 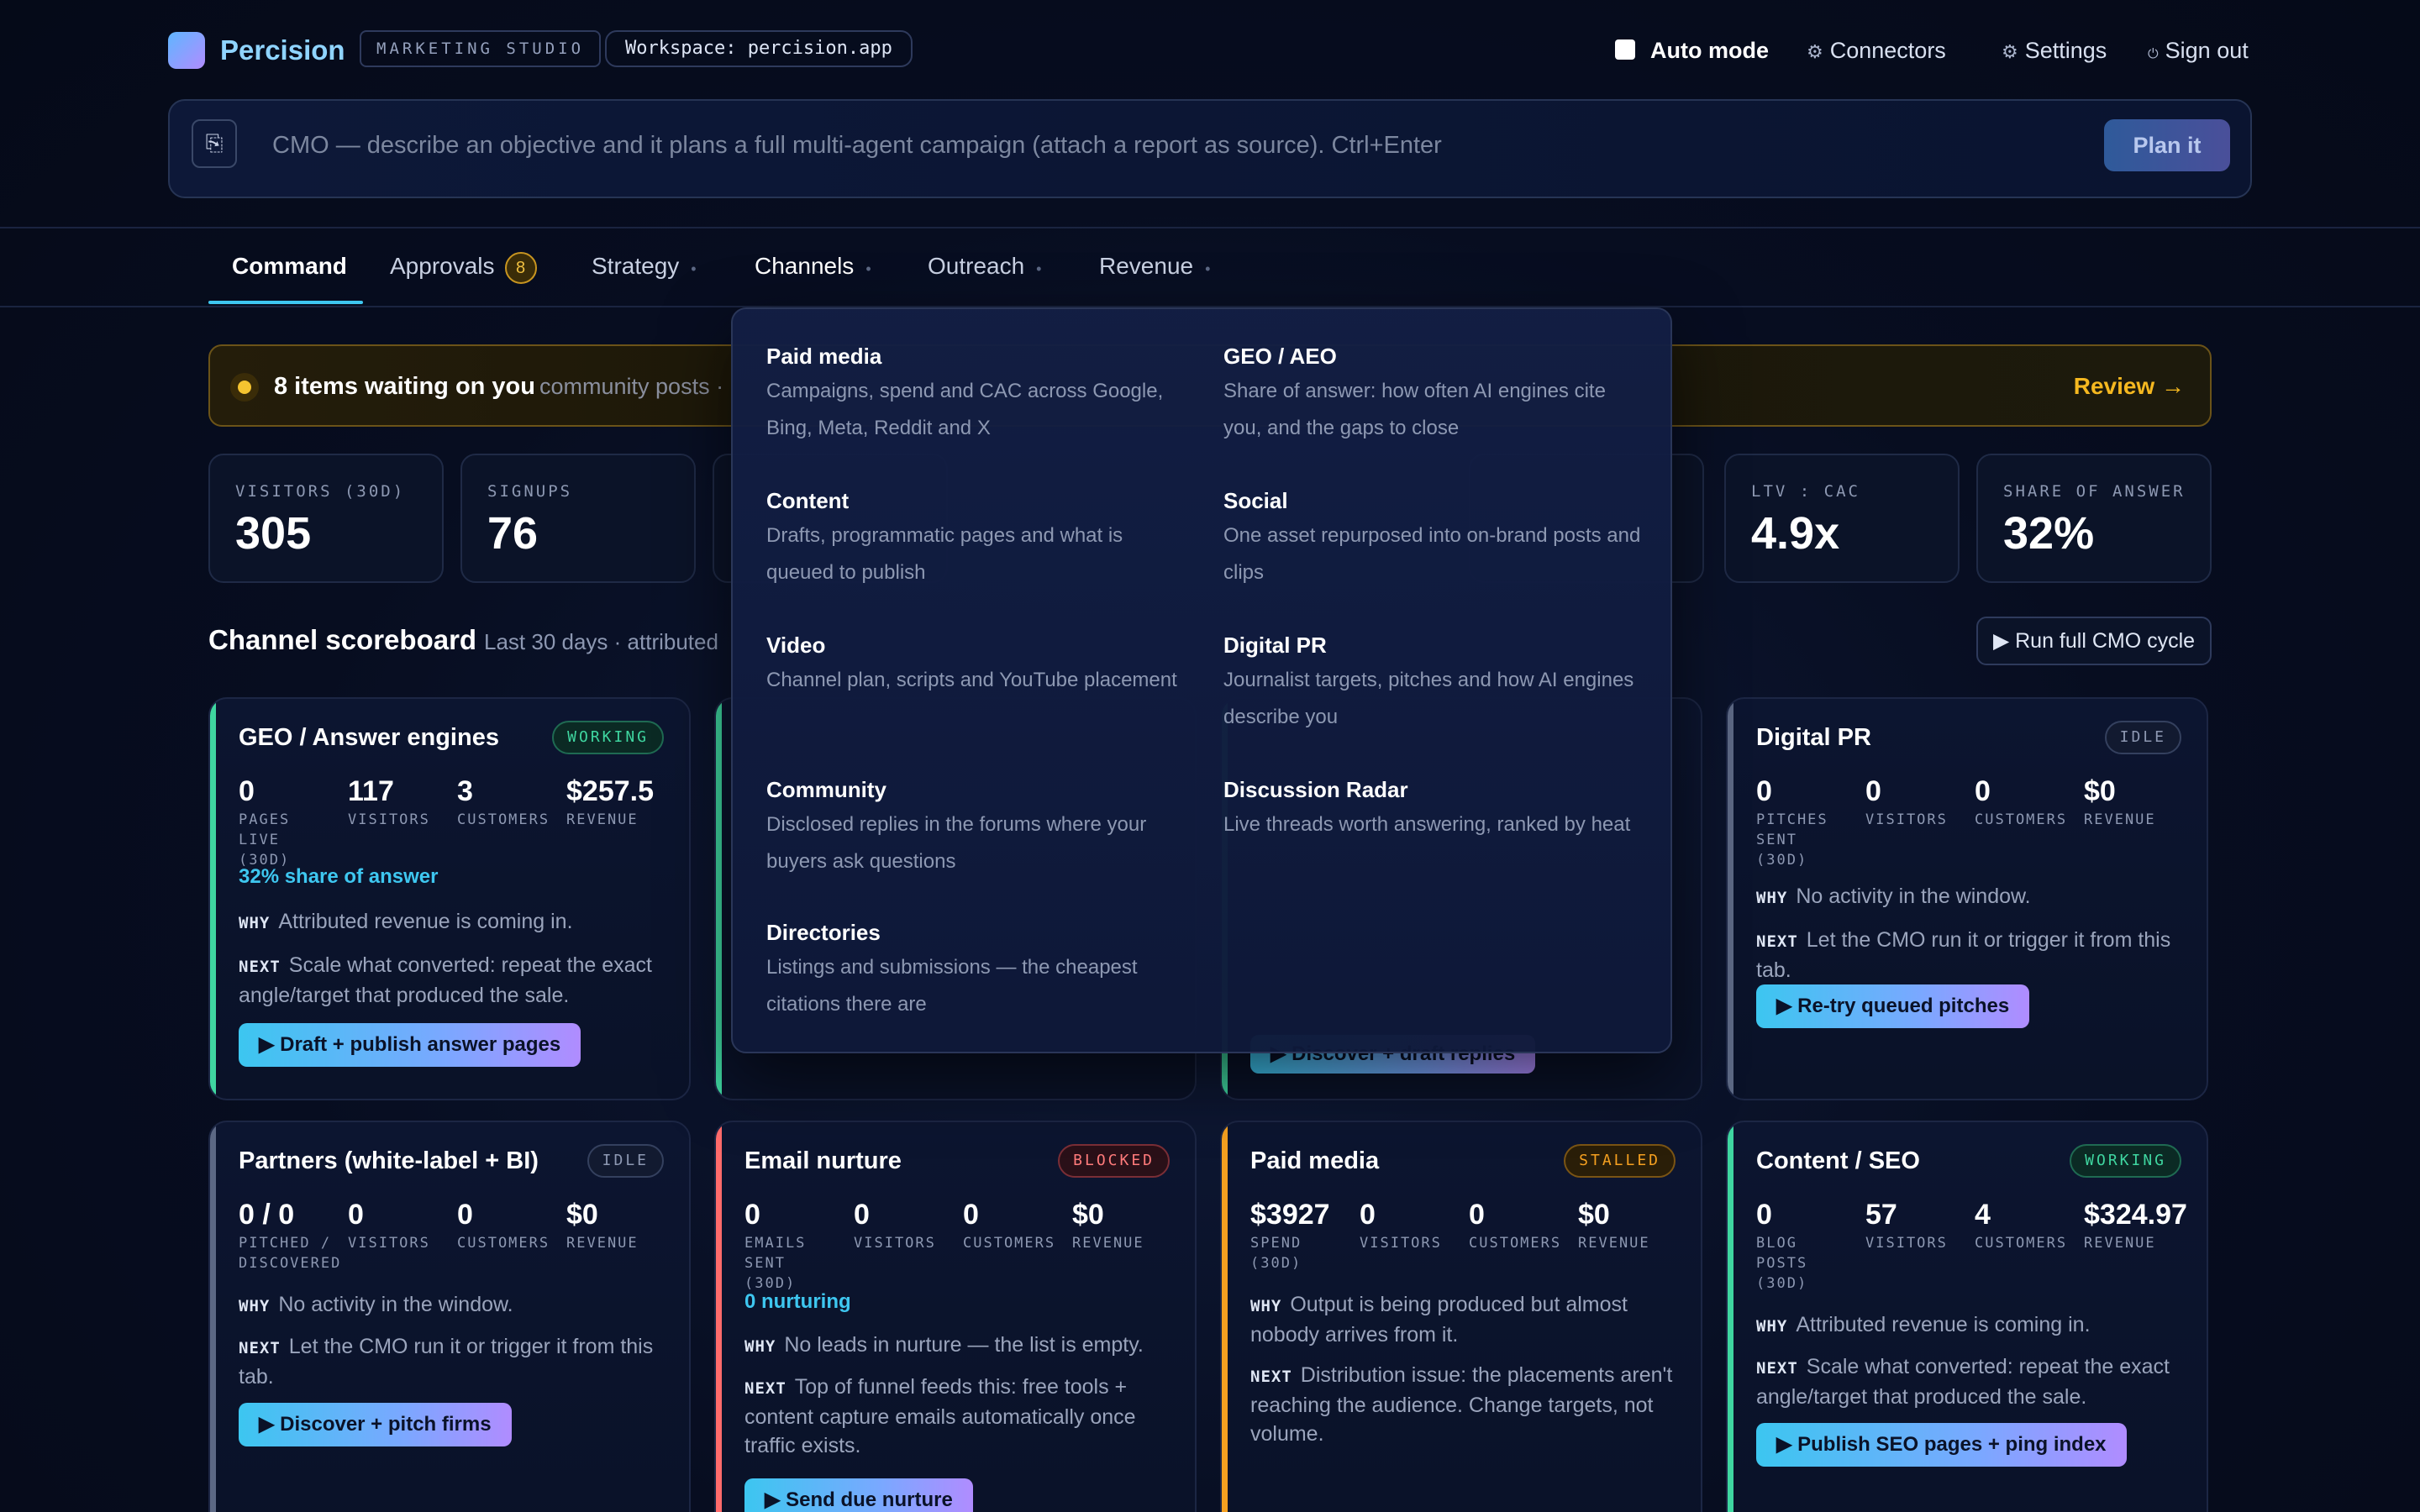 What do you see at coordinates (1620, 1161) in the screenshot?
I see `status-badge: STALLED` at bounding box center [1620, 1161].